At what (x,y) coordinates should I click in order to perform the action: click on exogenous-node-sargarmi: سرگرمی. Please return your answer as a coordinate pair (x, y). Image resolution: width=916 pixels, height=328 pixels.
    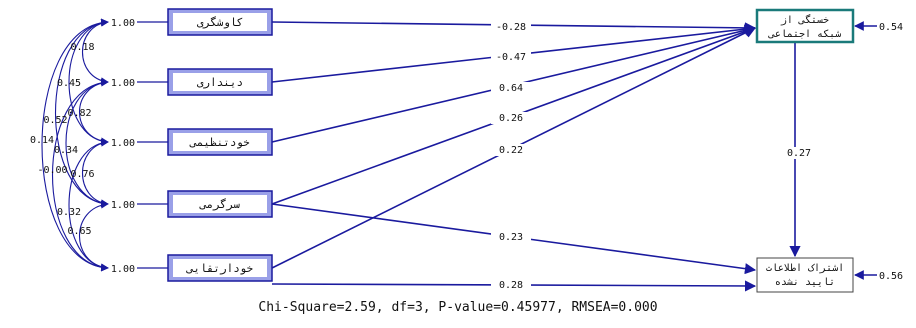
    Looking at the image, I should click on (220, 204).